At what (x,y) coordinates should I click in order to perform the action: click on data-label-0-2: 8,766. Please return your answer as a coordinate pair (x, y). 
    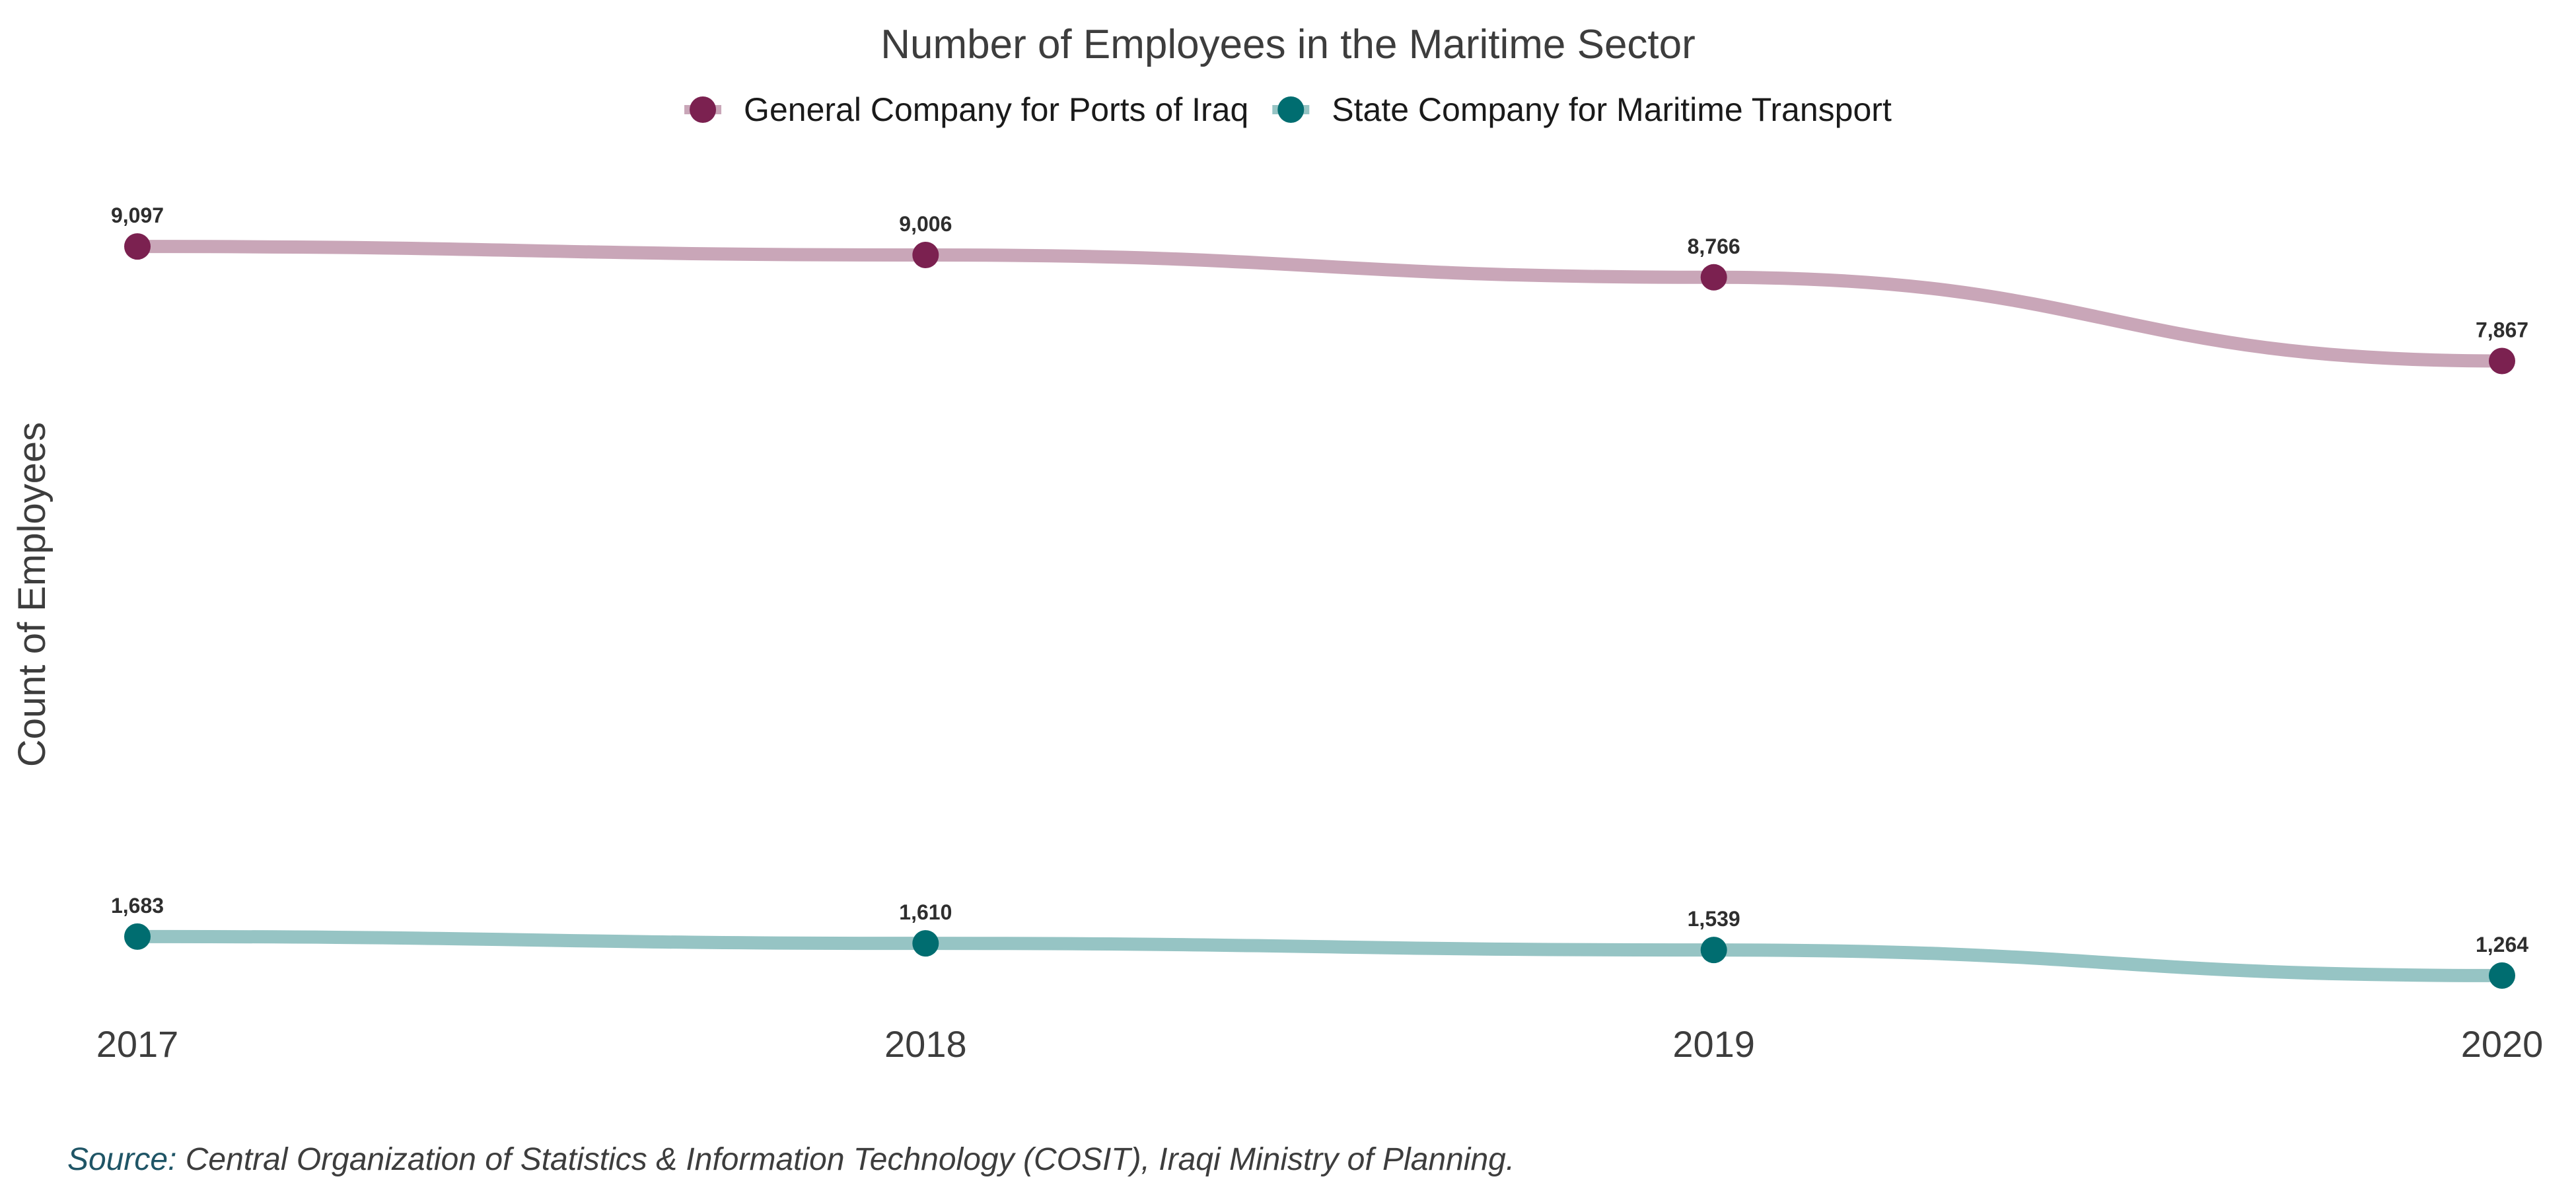
    Looking at the image, I should click on (1714, 246).